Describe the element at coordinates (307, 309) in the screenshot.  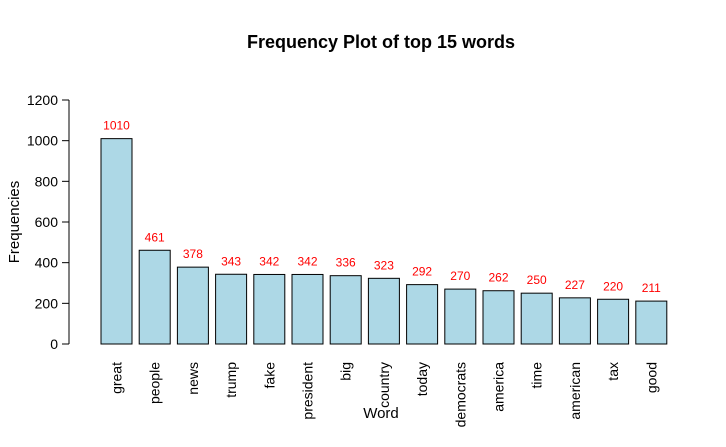
I see `bar-president` at that location.